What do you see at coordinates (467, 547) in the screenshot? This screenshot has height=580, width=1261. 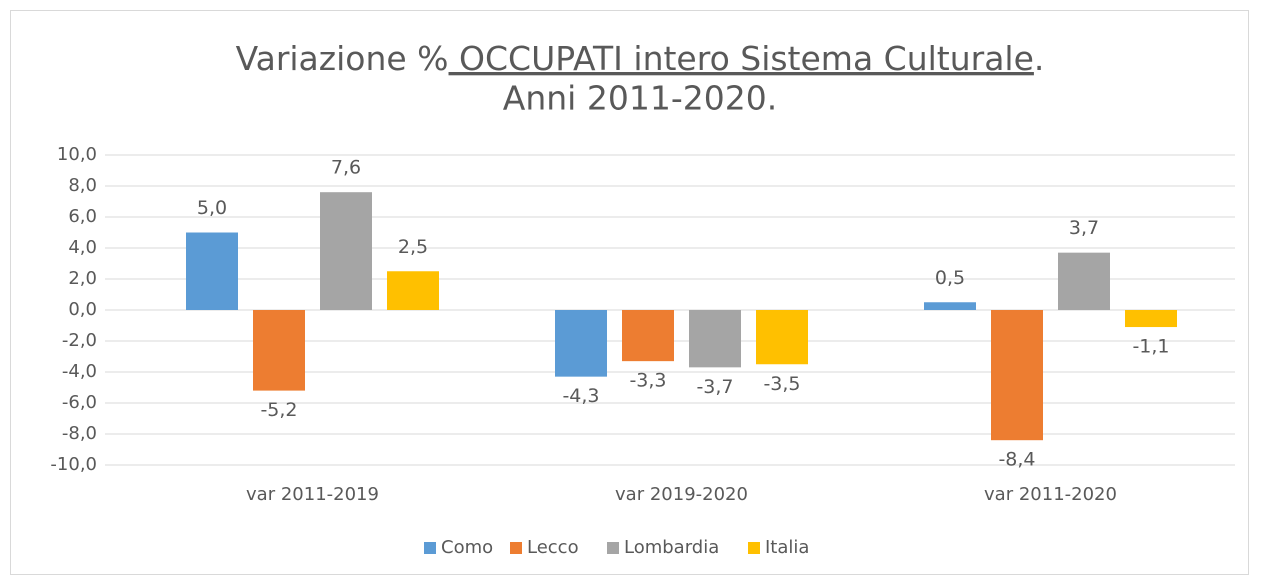 I see `legend-label: Como` at bounding box center [467, 547].